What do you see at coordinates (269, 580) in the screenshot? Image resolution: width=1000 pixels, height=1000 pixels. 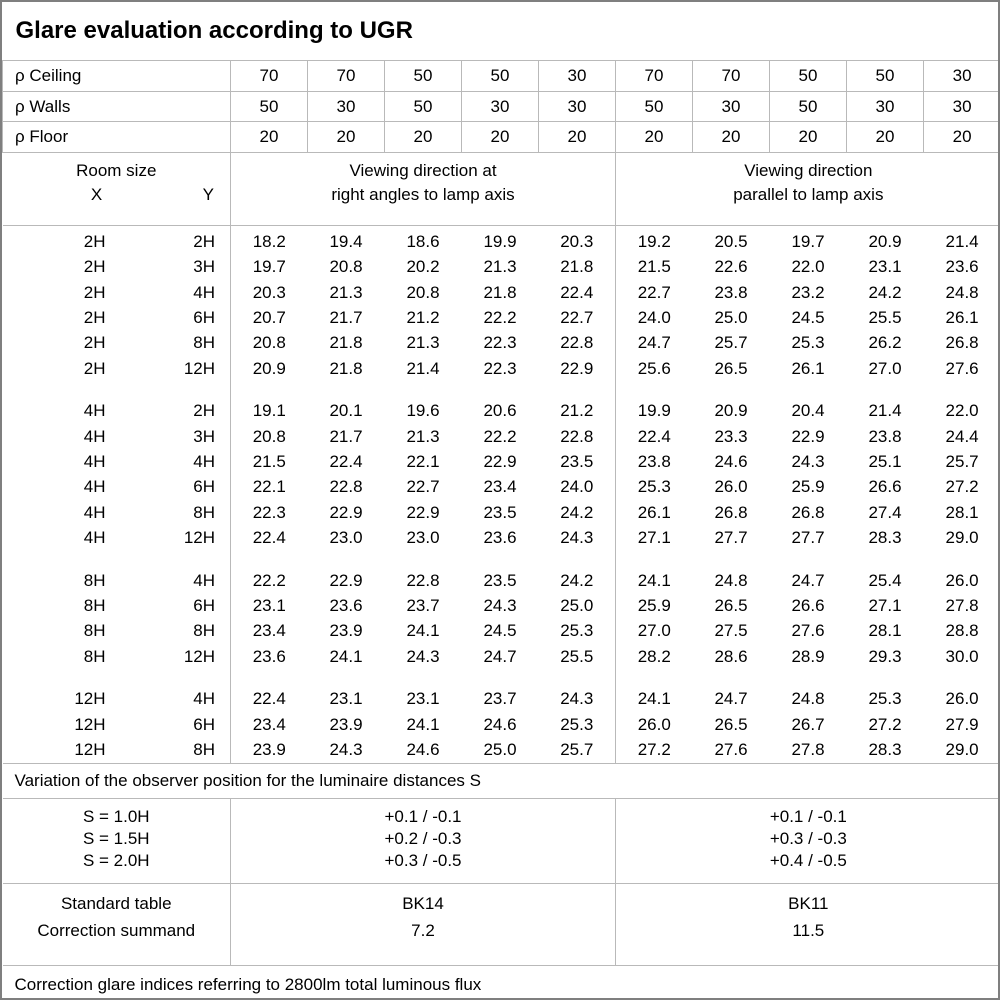 I see `ugr-value-right-angles-cell: 22.2` at bounding box center [269, 580].